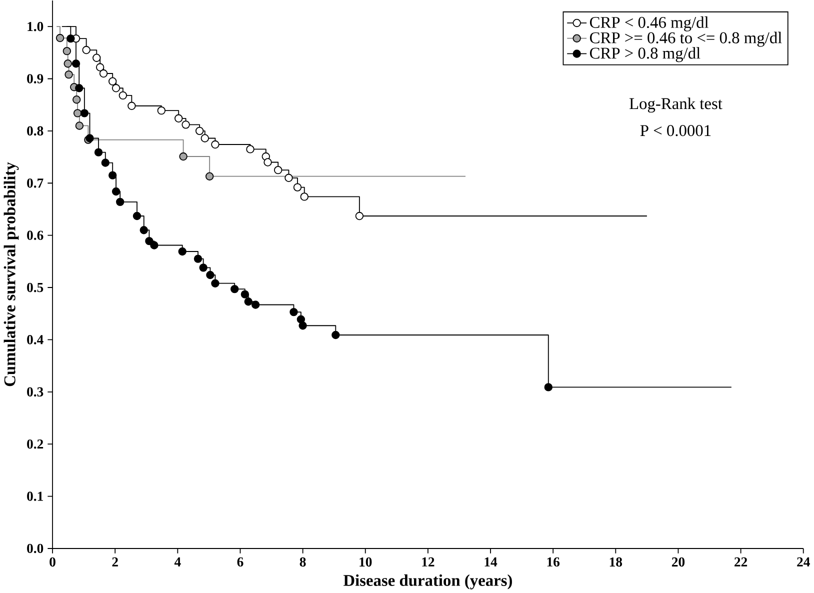 This screenshot has width=814, height=593. What do you see at coordinates (686, 39) in the screenshot?
I see `legend-label: CRP >= 0.46 to <= 0.8 mg/dl` at bounding box center [686, 39].